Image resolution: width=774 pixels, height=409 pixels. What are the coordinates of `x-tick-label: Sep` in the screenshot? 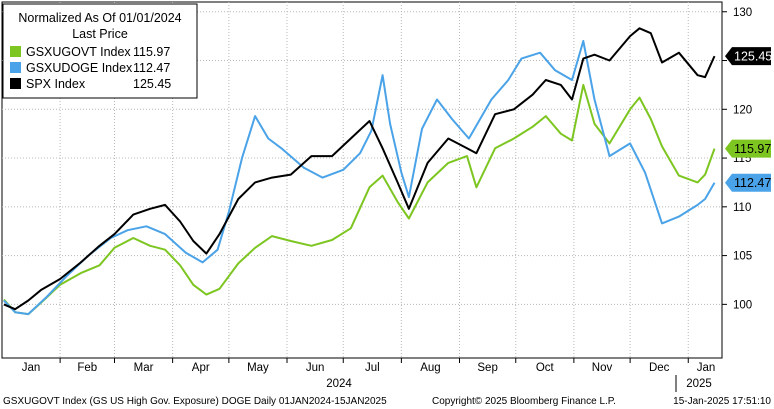 It's located at (487, 368).